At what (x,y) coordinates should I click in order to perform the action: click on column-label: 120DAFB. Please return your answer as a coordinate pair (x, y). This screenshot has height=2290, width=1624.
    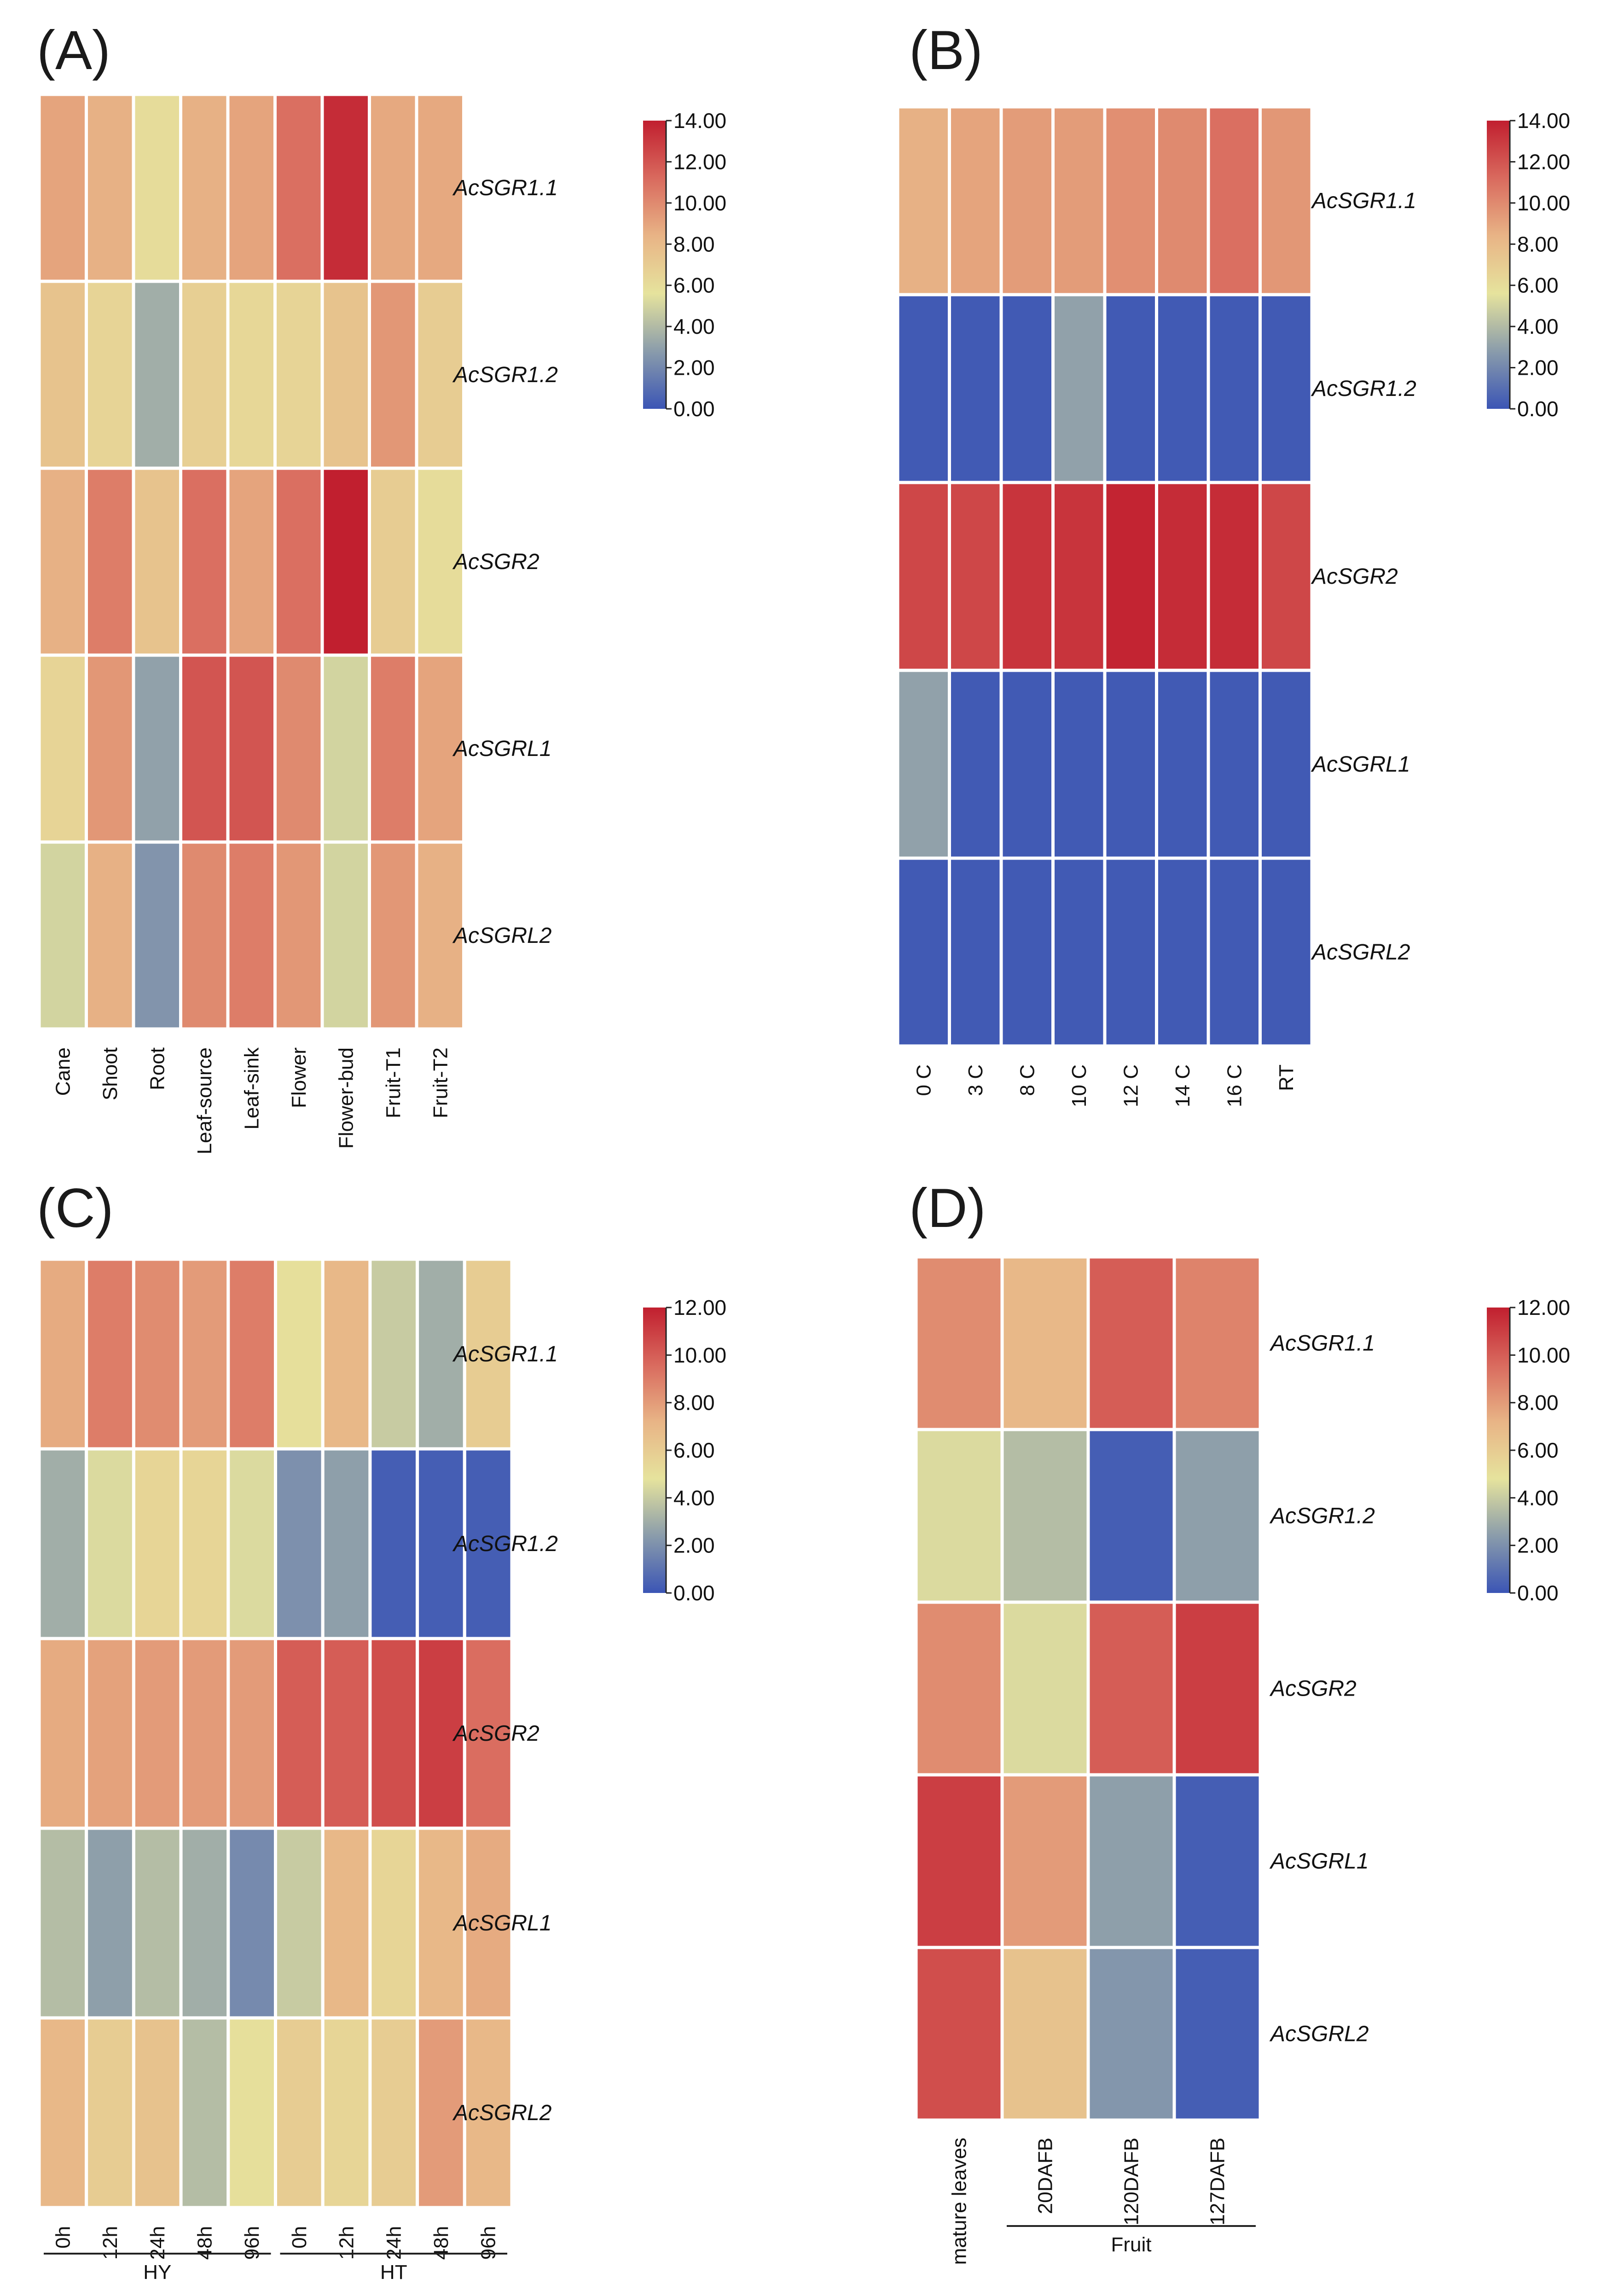
    Looking at the image, I should click on (1131, 2182).